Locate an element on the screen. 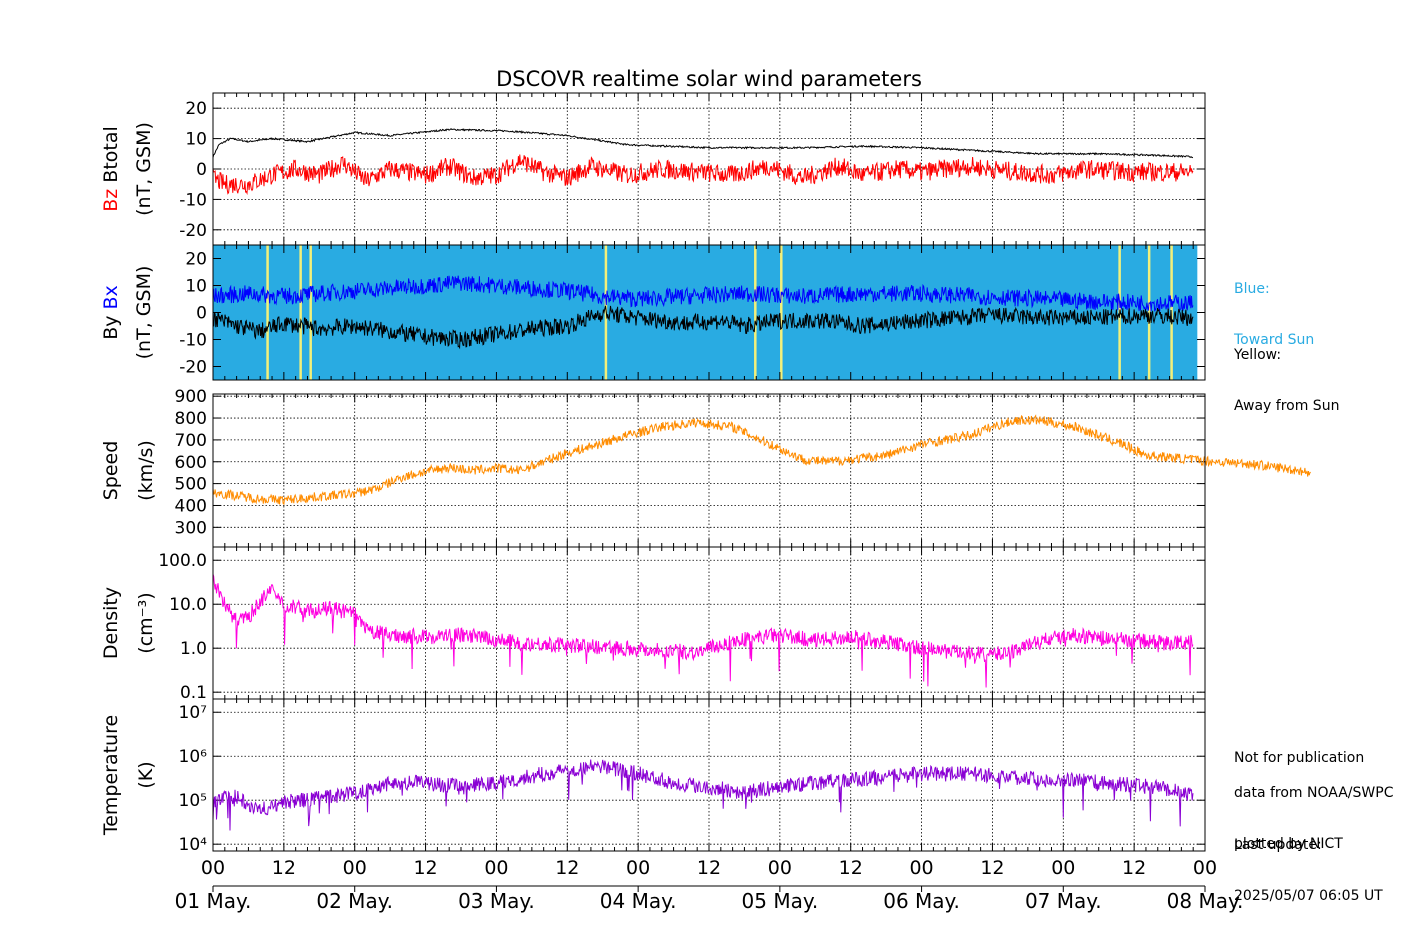 The image size is (1417, 944). x-date-label: 06 May. is located at coordinates (921, 901).